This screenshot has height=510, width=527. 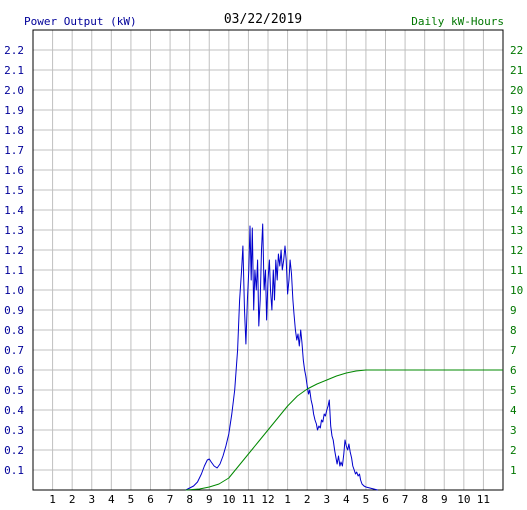 I want to click on right-tick-label: 14, so click(x=517, y=210).